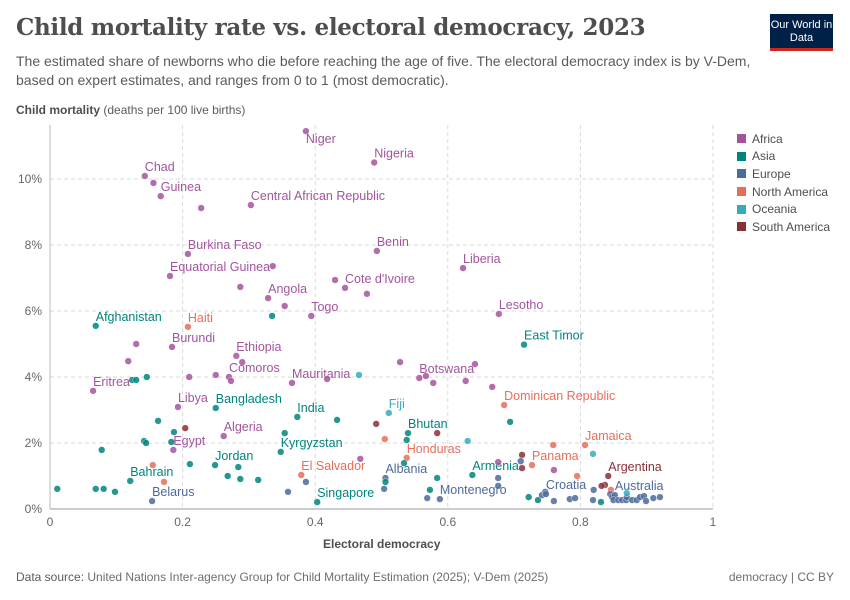 The image size is (850, 600). Describe the element at coordinates (783, 174) in the screenshot. I see `legend-item: Europe` at that location.